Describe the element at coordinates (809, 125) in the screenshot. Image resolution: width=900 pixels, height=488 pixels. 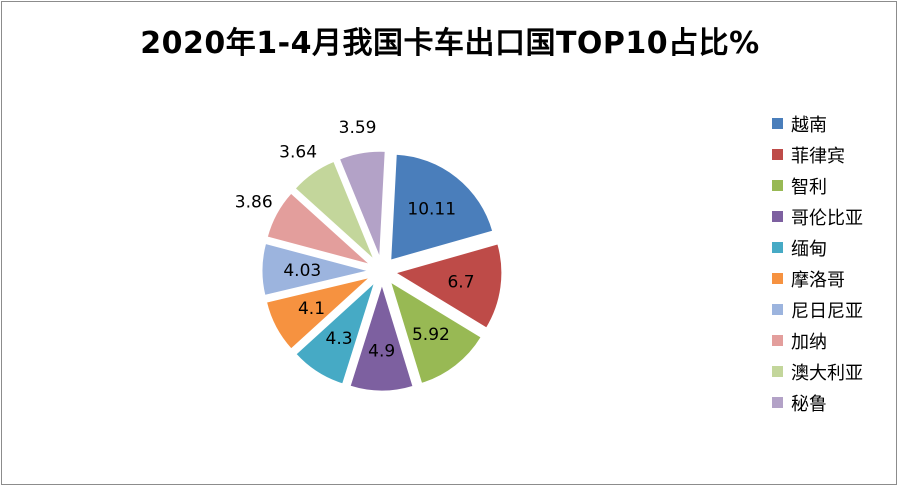
I see `legend-label: 越南` at that location.